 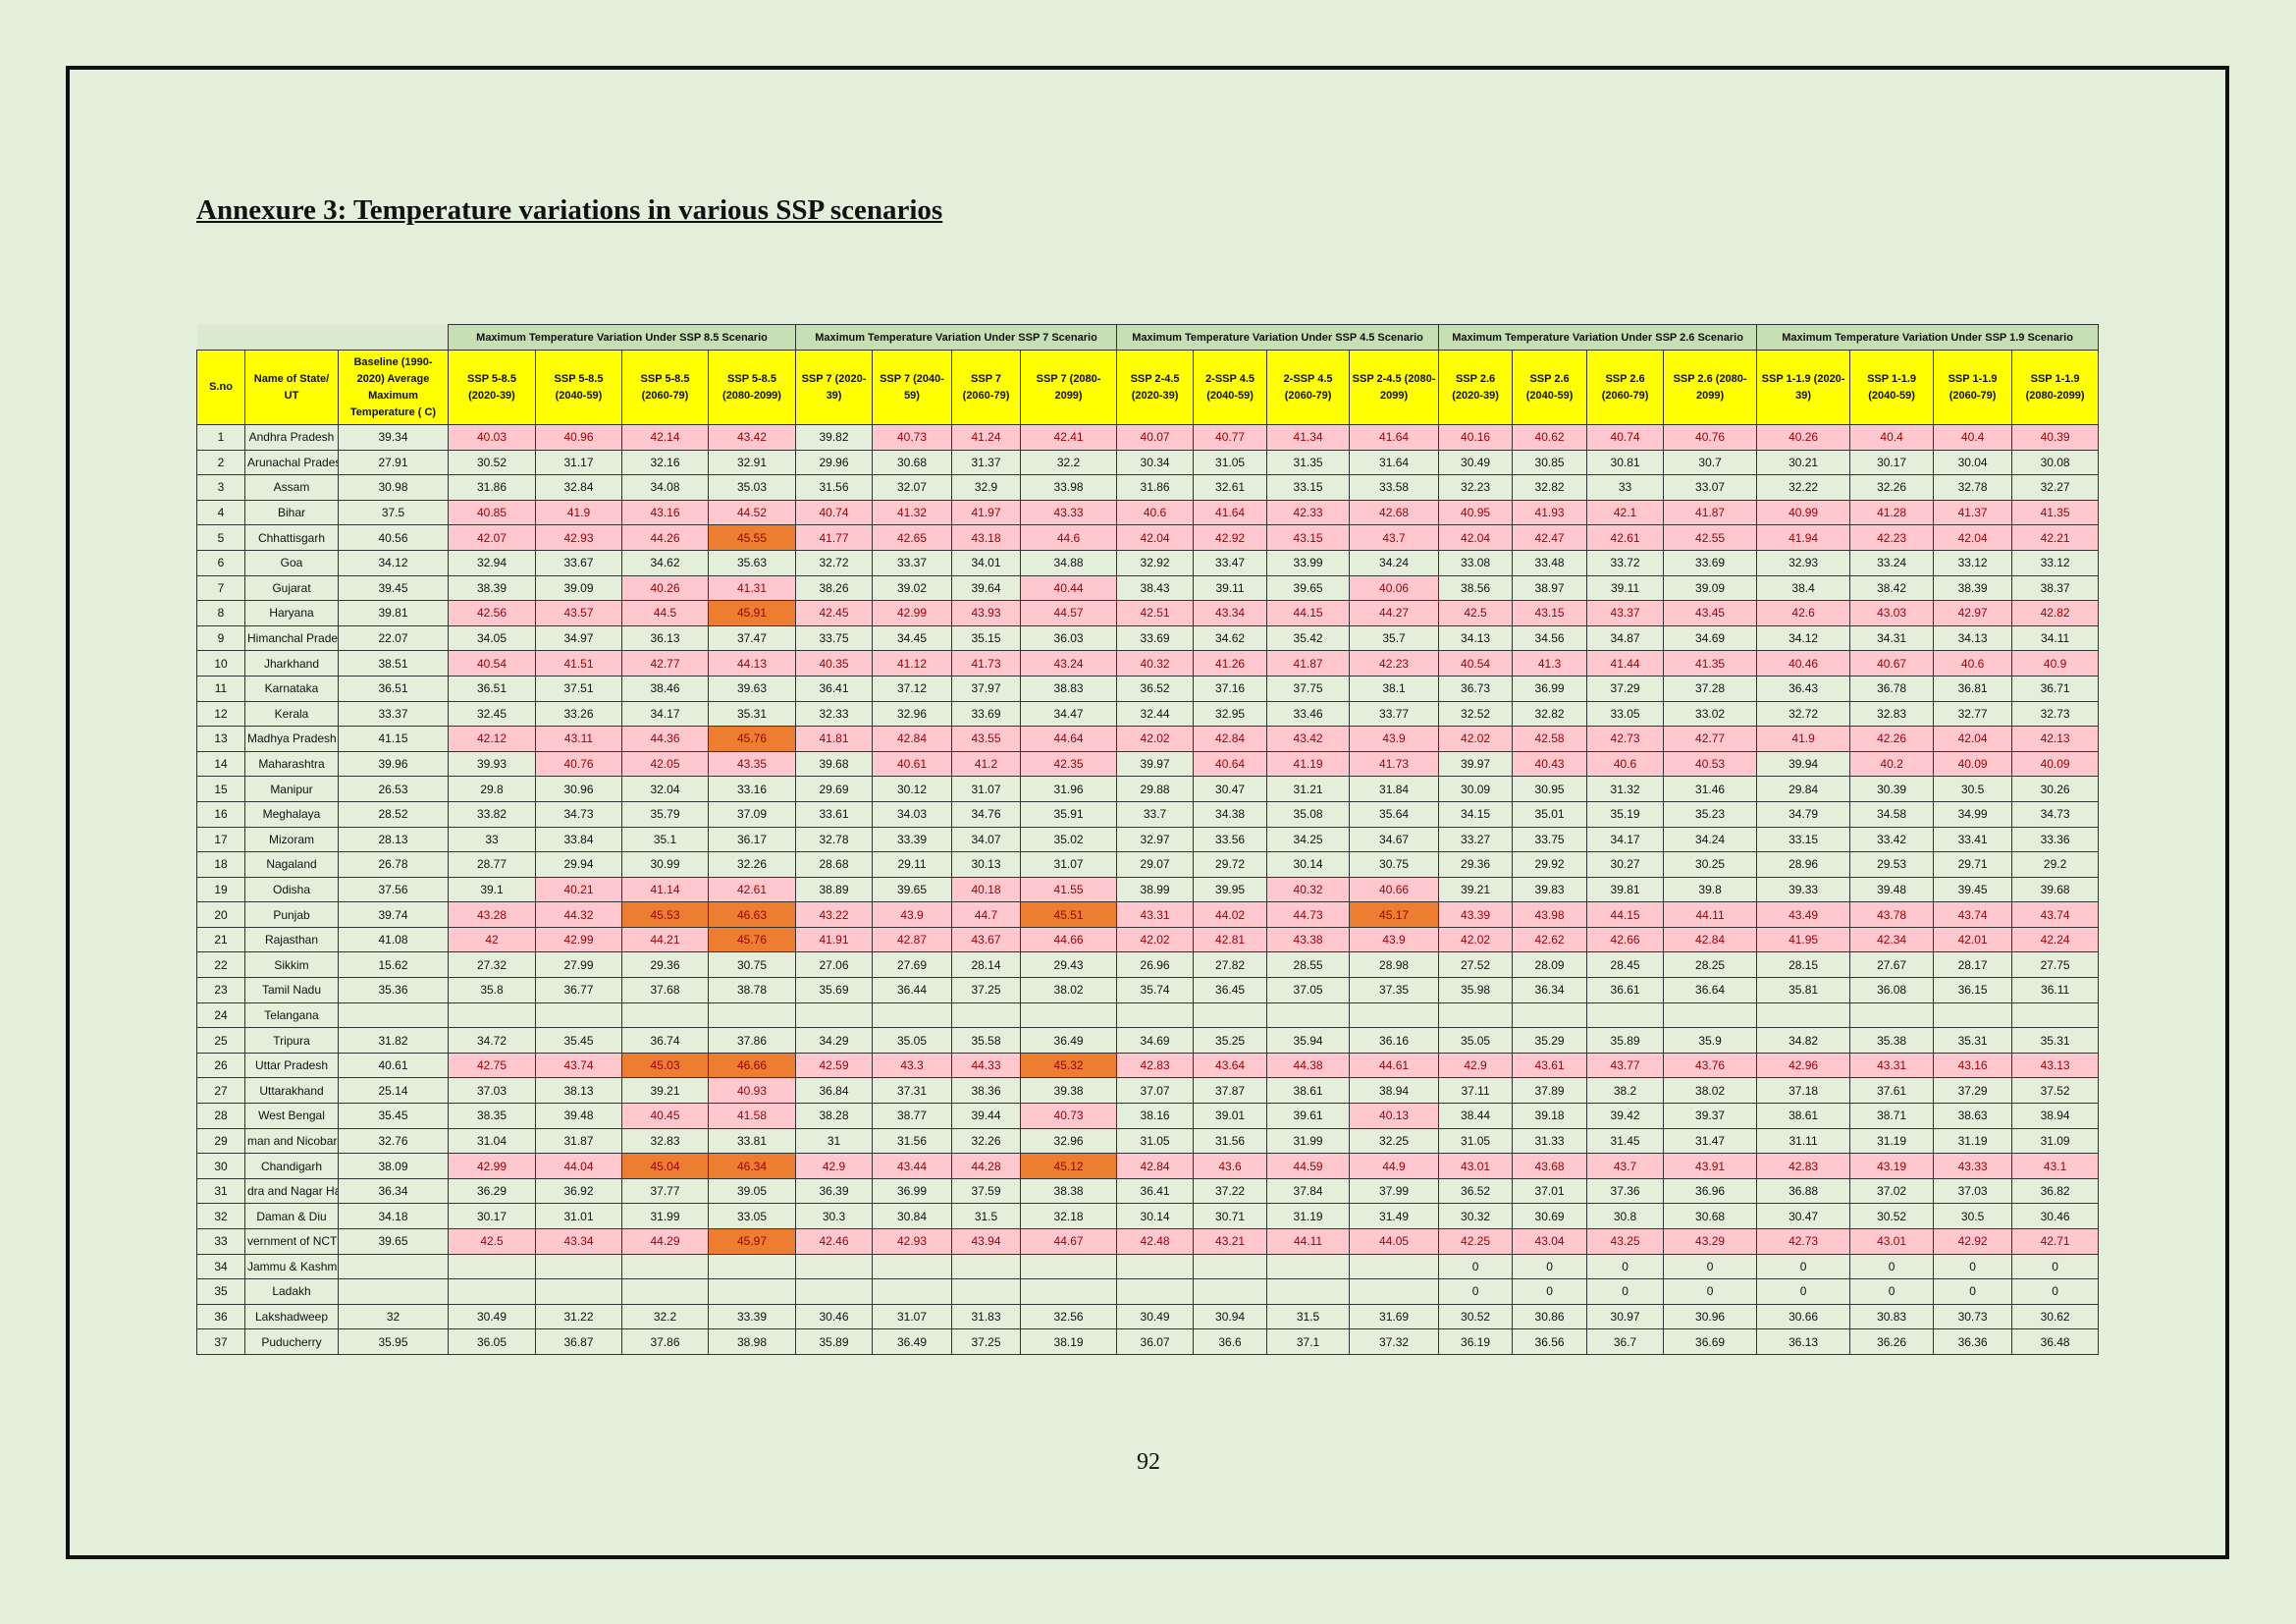 I want to click on projection-cell: 32.95, so click(x=1230, y=714).